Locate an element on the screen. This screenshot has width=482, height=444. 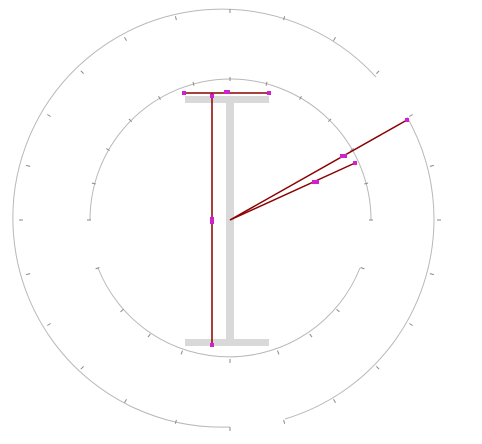
outer-arc-lower-right is located at coordinates (359, 319).